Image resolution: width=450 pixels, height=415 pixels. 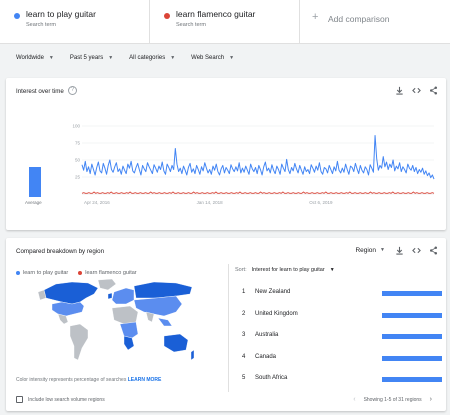 I want to click on low-volume-checkbox-row: Include low search volume regions, so click(x=60, y=399).